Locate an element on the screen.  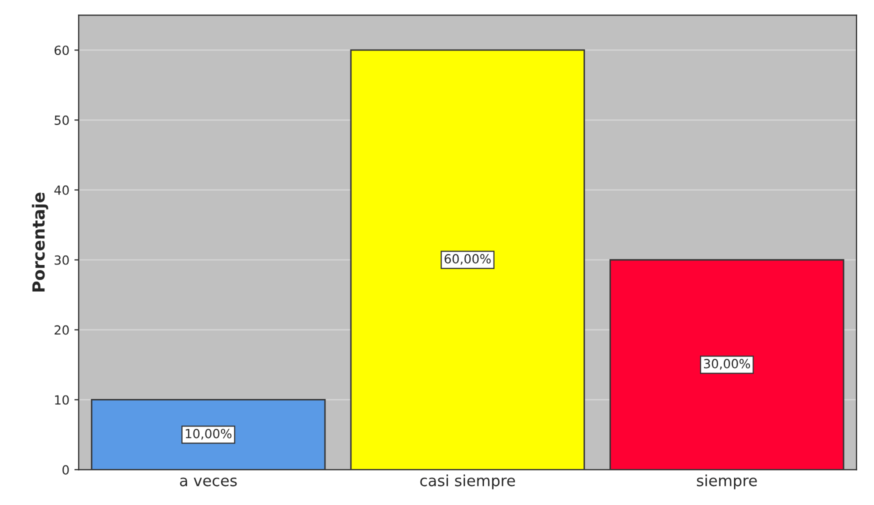
y-tick-label: 60 is located at coordinates (61, 51).